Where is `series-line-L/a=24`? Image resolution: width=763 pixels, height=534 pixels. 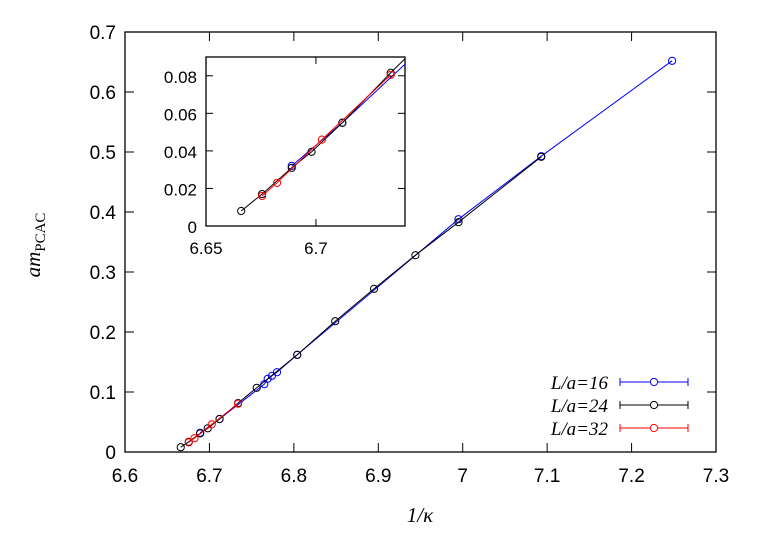 series-line-L/a=24 is located at coordinates (322, 134).